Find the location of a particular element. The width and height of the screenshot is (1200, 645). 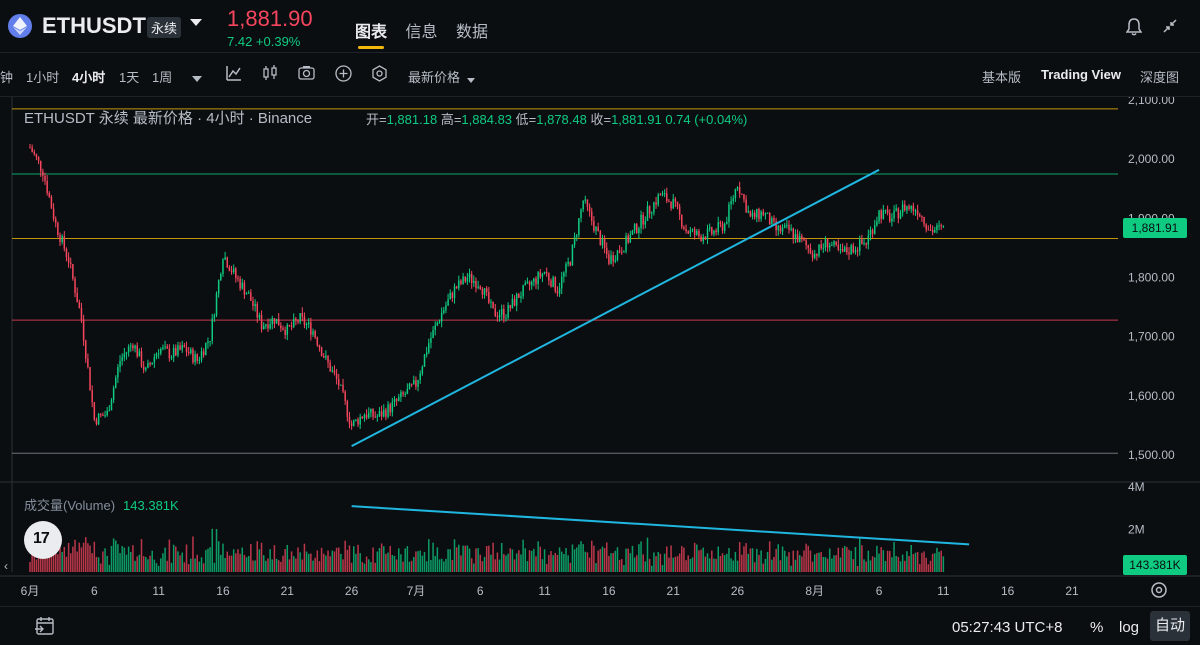

log-toggle: log is located at coordinates (1129, 627).